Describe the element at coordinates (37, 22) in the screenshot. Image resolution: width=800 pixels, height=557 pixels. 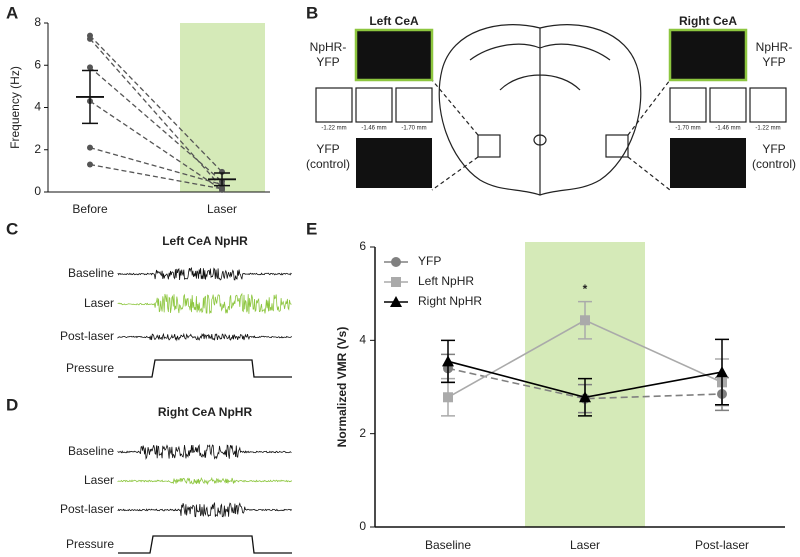
I see `y-tick-label: 8` at that location.